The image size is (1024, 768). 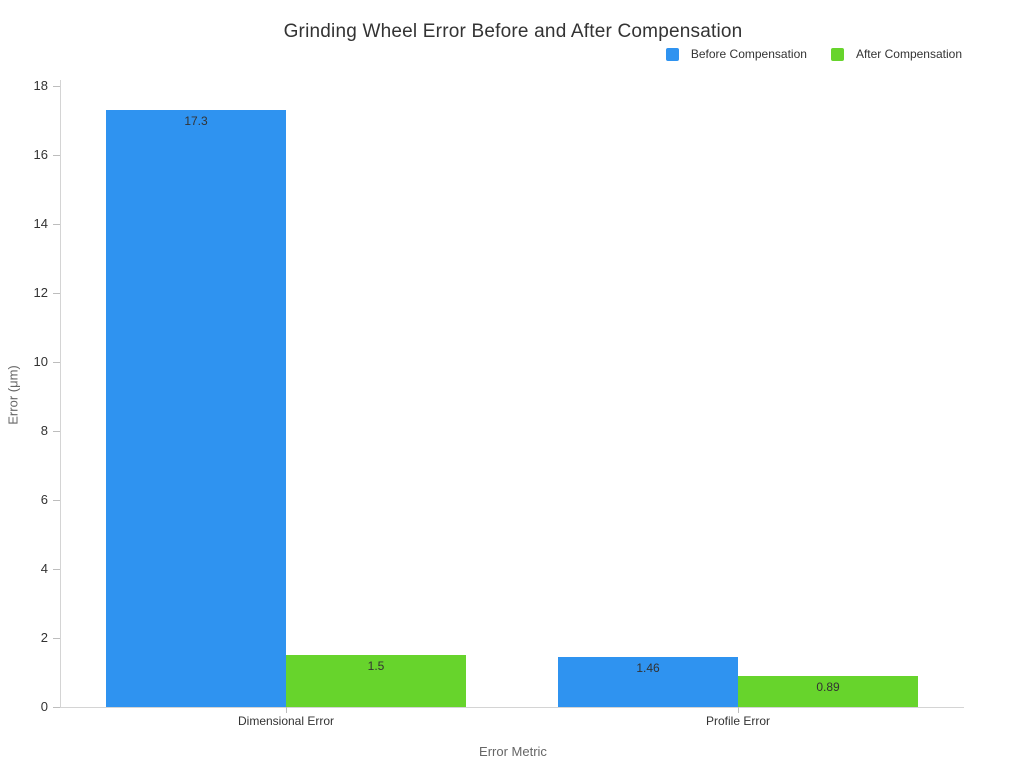 I want to click on legend-label: Before Compensation, so click(x=748, y=54).